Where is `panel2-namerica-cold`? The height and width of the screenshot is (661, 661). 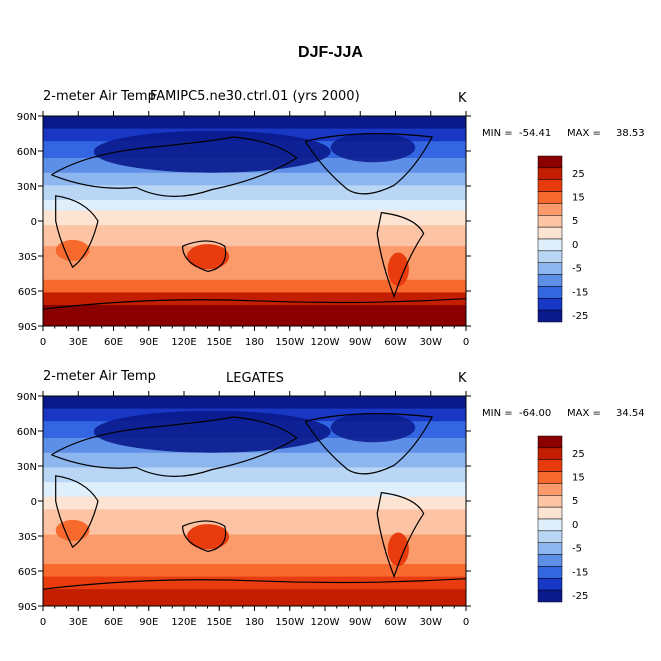 panel2-namerica-cold is located at coordinates (373, 427).